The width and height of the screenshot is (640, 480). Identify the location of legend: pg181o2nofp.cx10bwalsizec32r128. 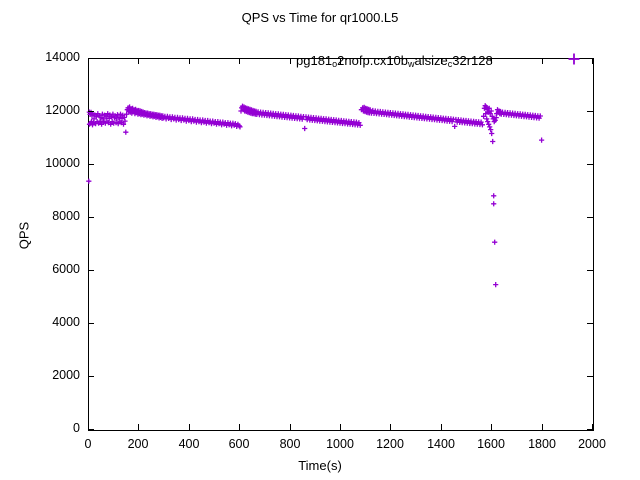
(394, 60).